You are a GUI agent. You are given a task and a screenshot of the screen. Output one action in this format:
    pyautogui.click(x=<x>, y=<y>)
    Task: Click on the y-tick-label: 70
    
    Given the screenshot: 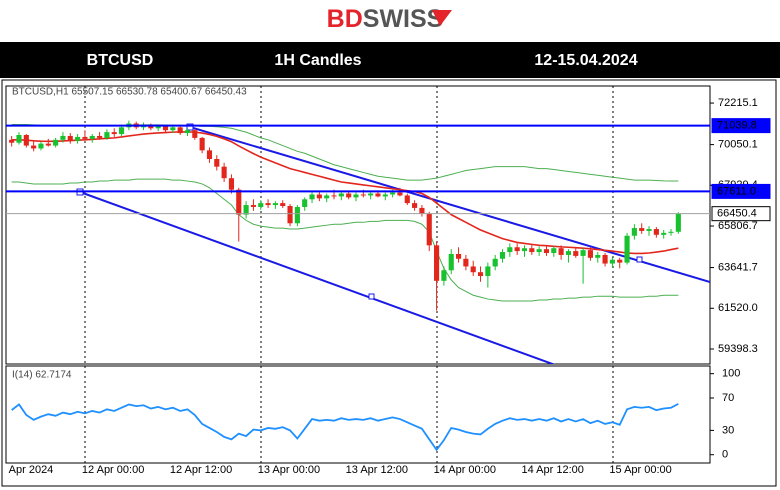 What is the action you would take?
    pyautogui.click(x=728, y=398)
    